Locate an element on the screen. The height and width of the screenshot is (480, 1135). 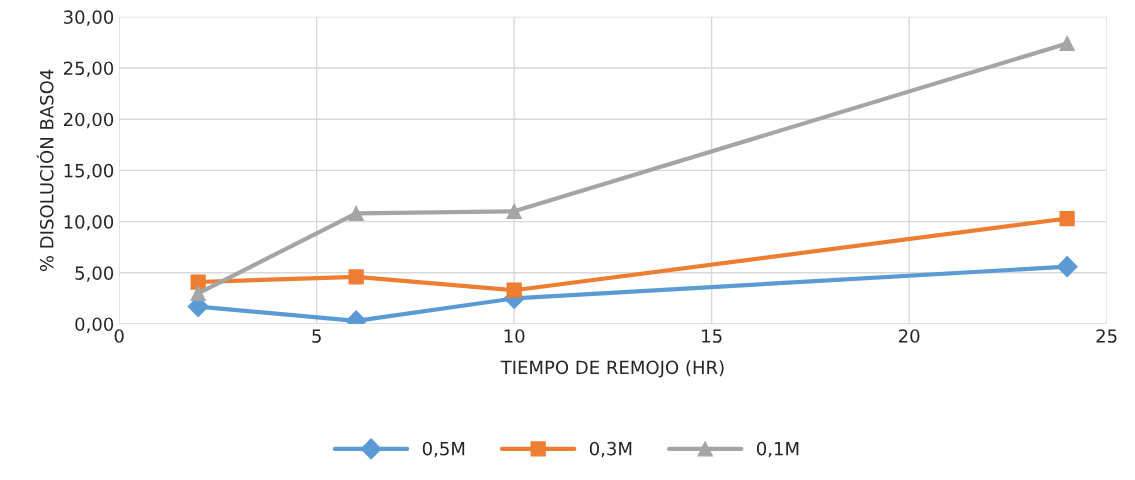
legend-label: 0,5M is located at coordinates (443, 449).